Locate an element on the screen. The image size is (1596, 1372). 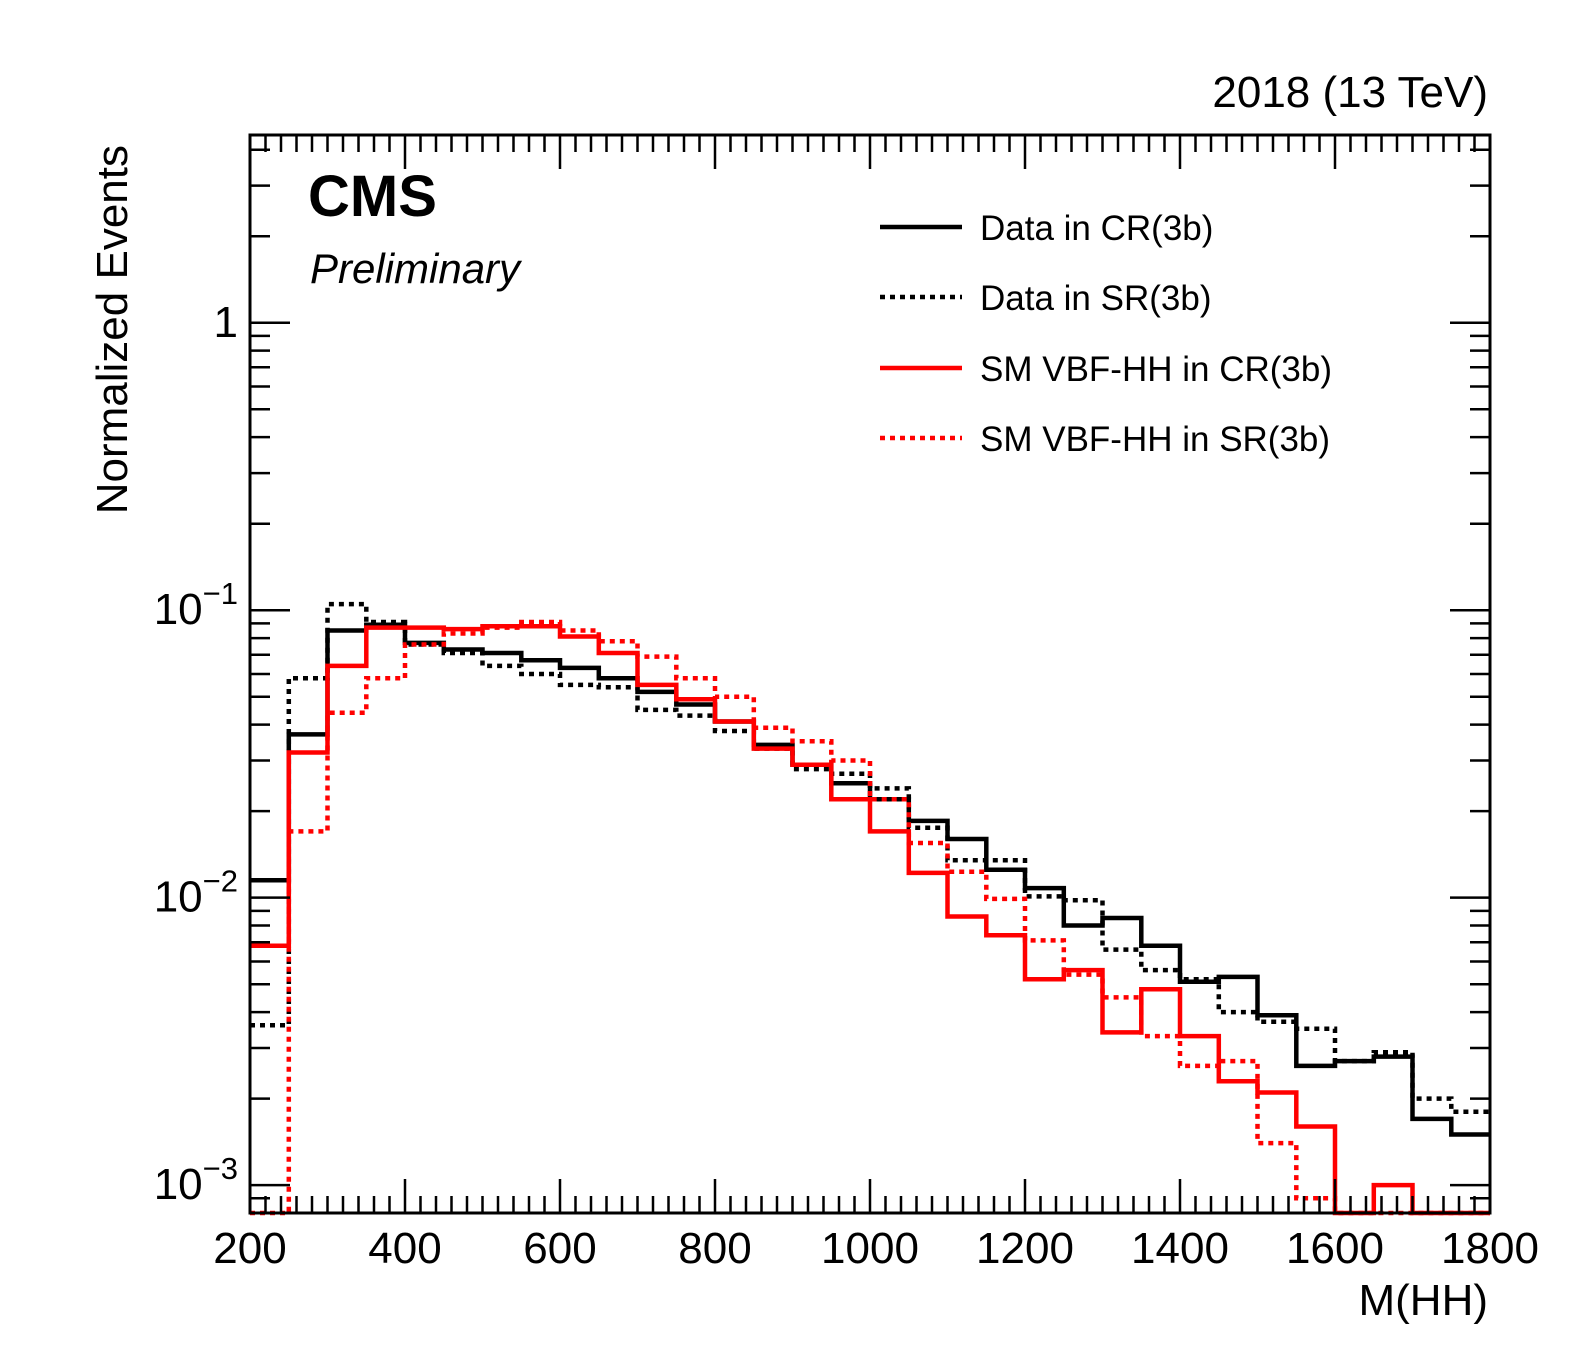
legend-entry: SM VBF-HH in SR(3b) is located at coordinates (1105, 439).